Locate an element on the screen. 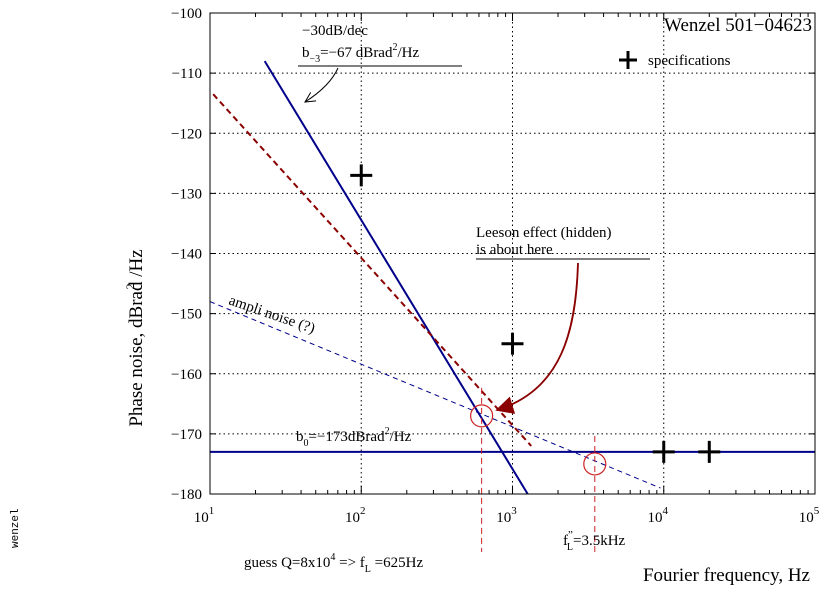  y-tick-label: −170 is located at coordinates (186, 435).